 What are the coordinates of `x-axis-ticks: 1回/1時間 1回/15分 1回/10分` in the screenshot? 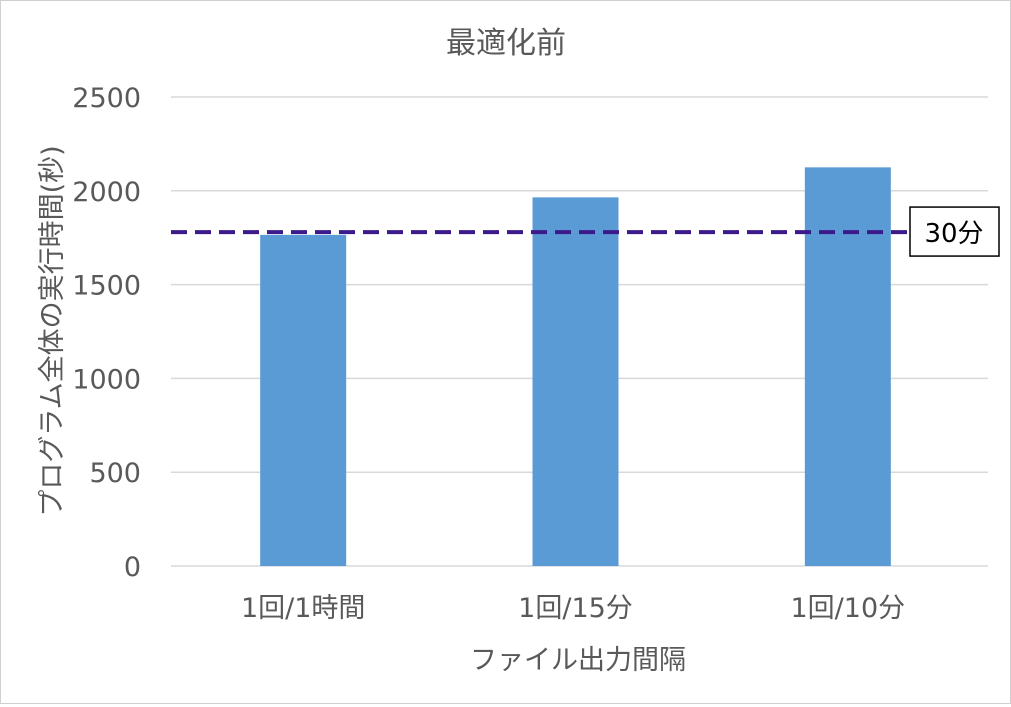 It's located at (573, 608).